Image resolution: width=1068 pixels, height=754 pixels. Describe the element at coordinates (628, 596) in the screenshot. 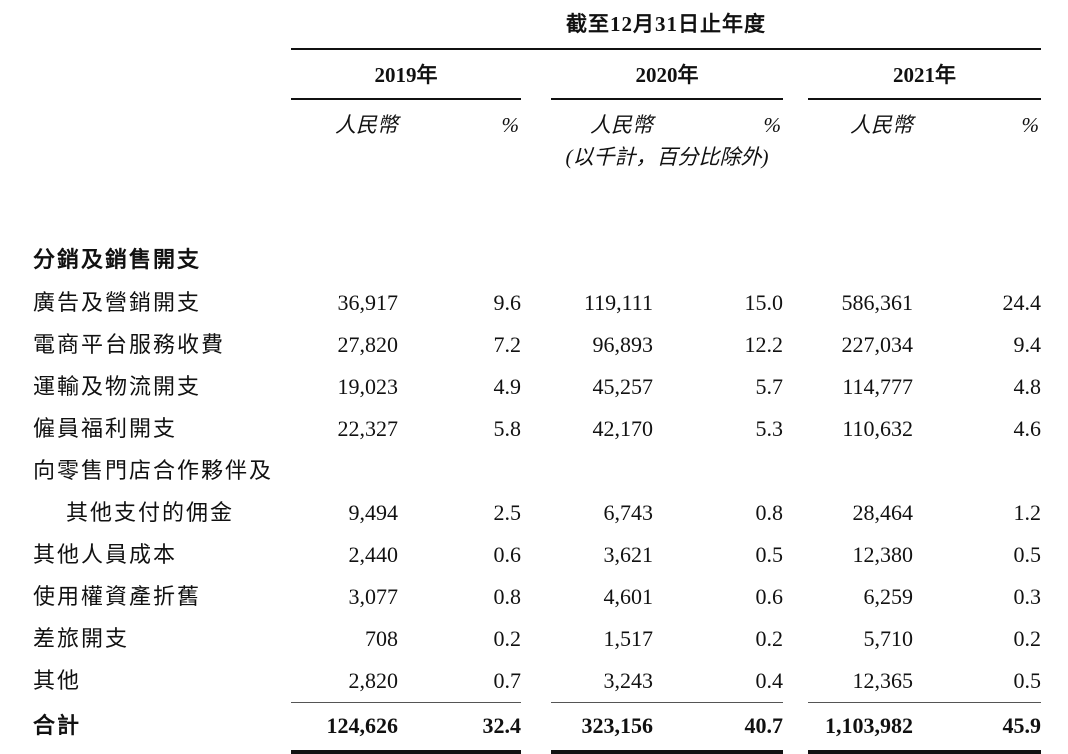

I see `cell-rmb-2020: 4,601` at that location.